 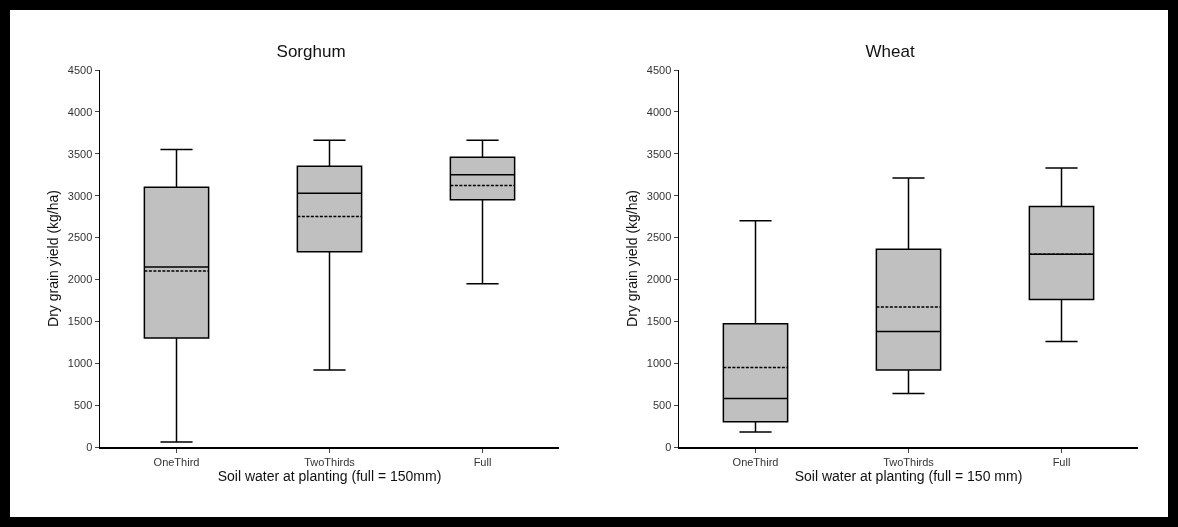 What do you see at coordinates (890, 52) in the screenshot?
I see `chart-title: Wheat` at bounding box center [890, 52].